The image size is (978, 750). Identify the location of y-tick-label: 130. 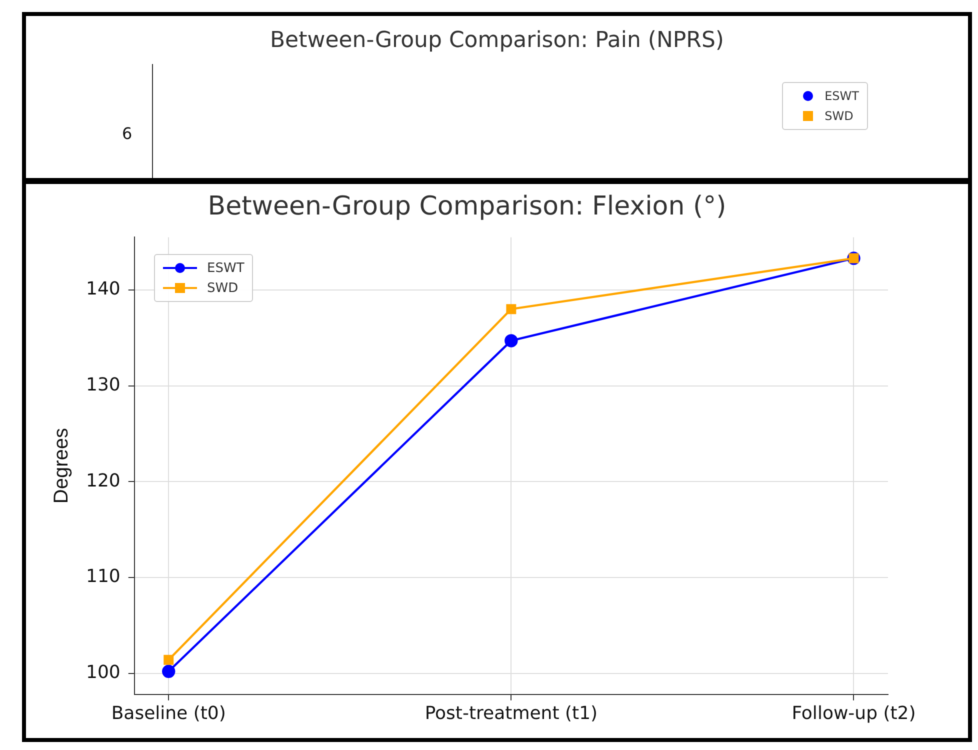
(103, 385).